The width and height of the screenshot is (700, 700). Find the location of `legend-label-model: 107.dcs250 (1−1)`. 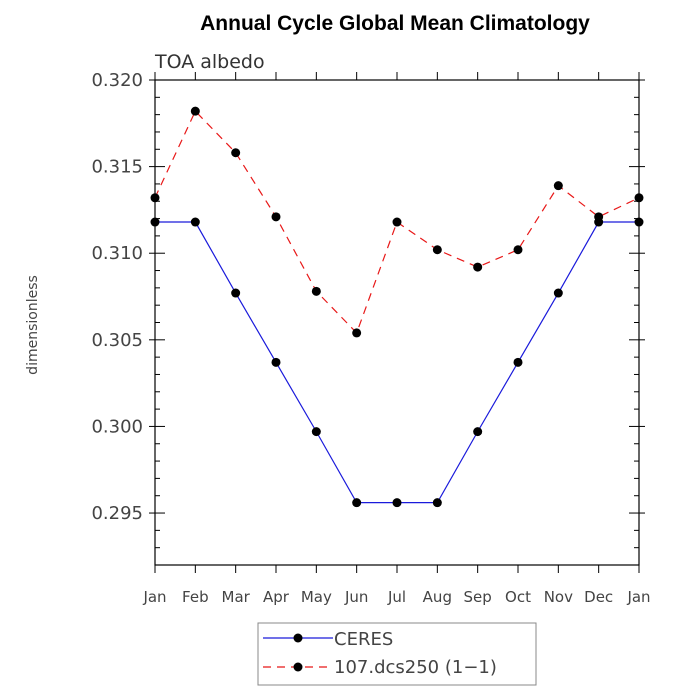

legend-label-model: 107.dcs250 (1−1) is located at coordinates (415, 667).